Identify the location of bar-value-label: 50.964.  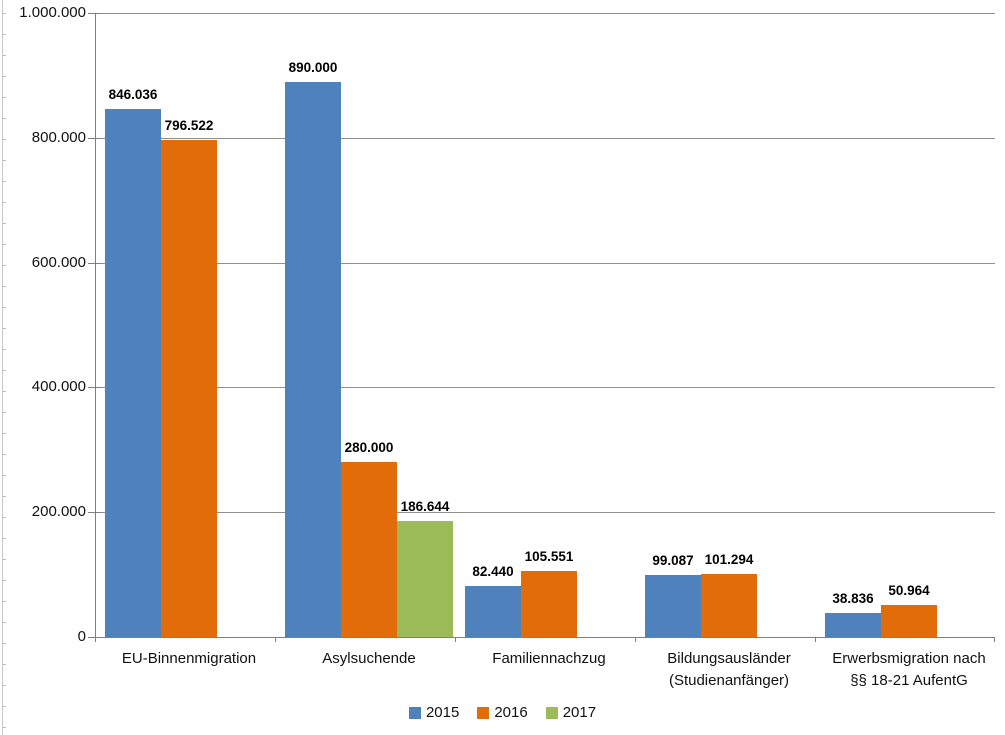
(909, 590).